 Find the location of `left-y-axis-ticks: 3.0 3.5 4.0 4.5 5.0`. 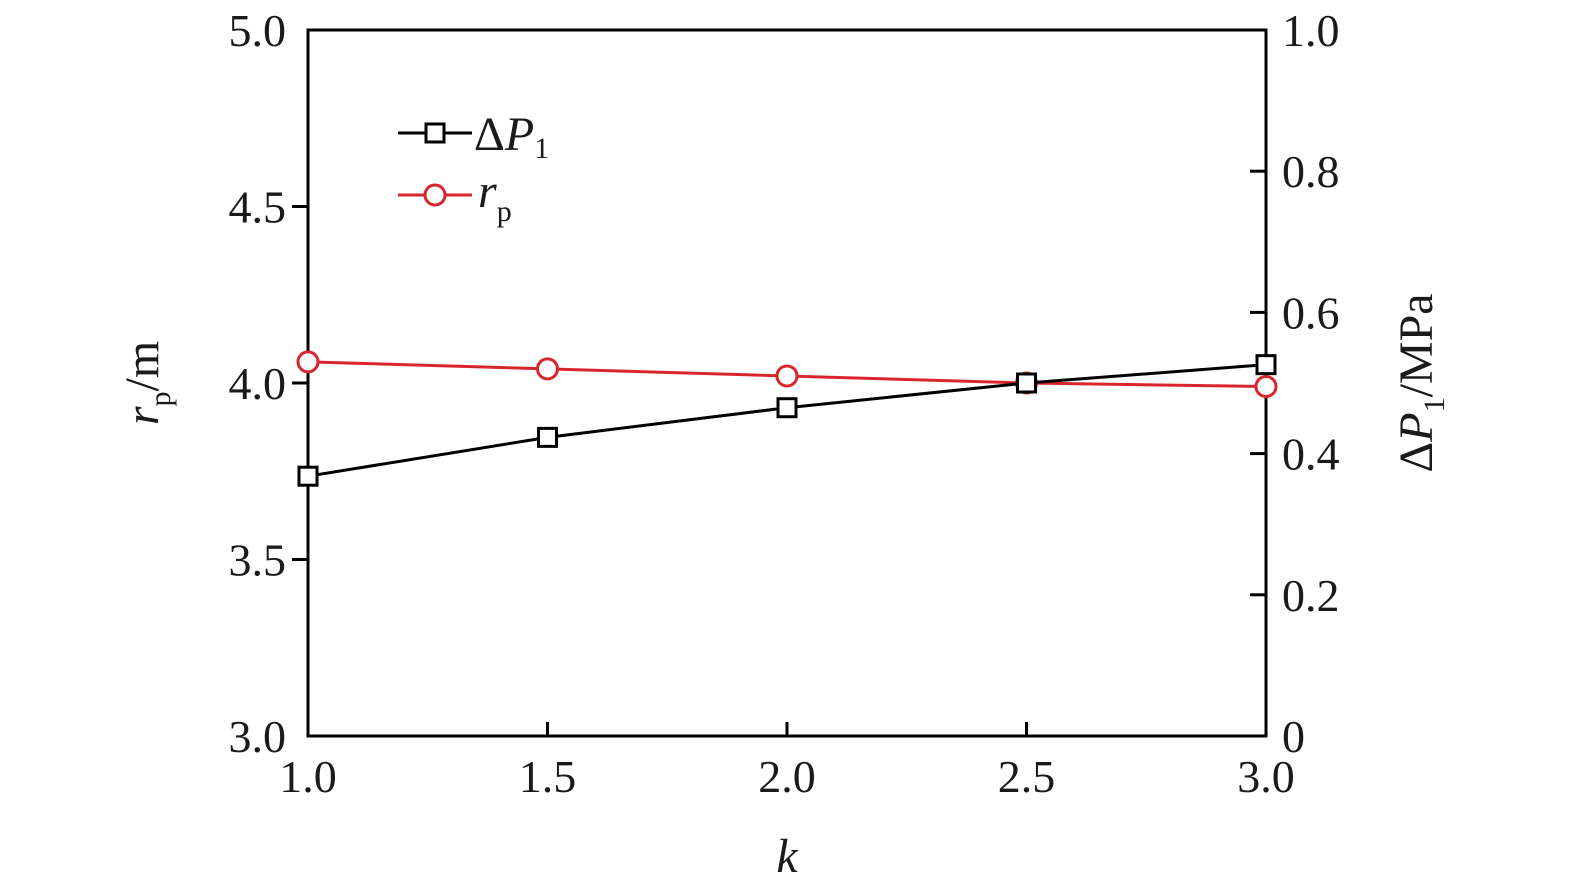

left-y-axis-ticks: 3.0 3.5 4.0 4.5 5.0 is located at coordinates (268, 383).